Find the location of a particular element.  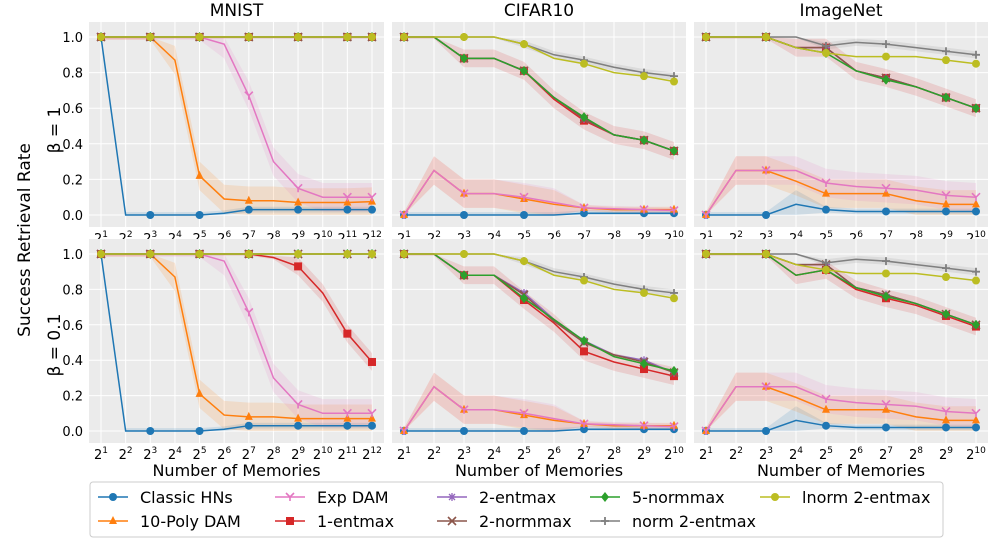

legend-entry-norm-2-entmax: norm 2-entmax is located at coordinates (673, 521).